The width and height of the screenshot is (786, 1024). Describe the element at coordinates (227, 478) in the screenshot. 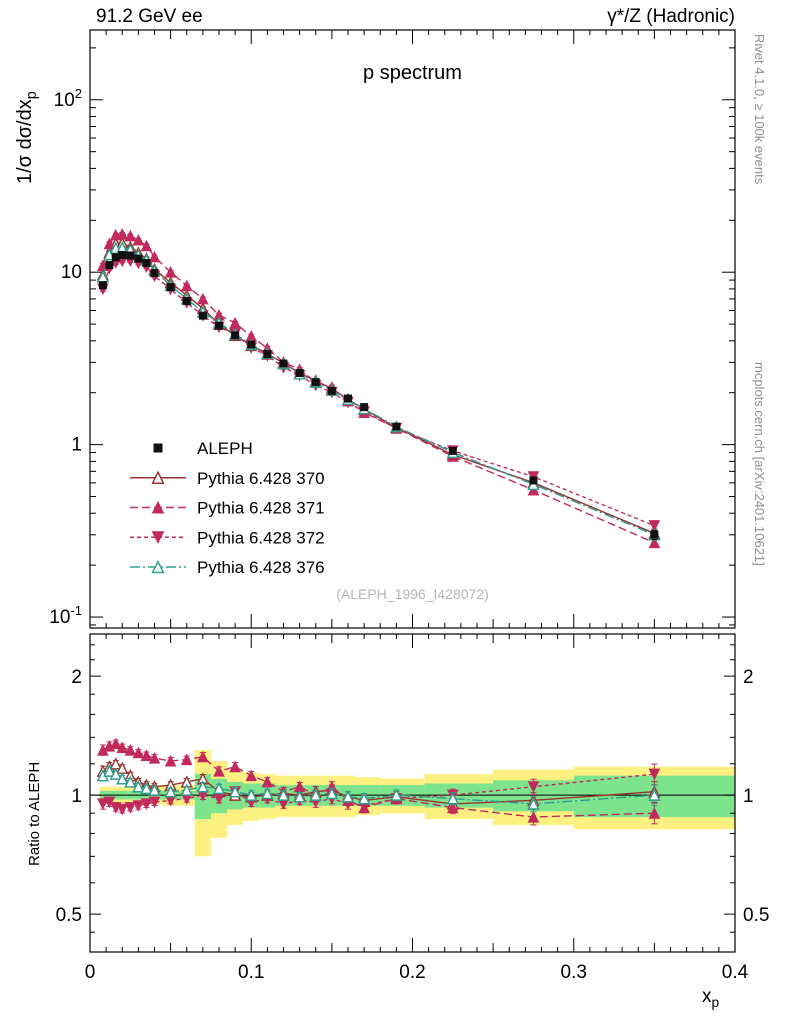

I see `legend-item-pythia-6-428-370: Pythia 6.428 370` at that location.